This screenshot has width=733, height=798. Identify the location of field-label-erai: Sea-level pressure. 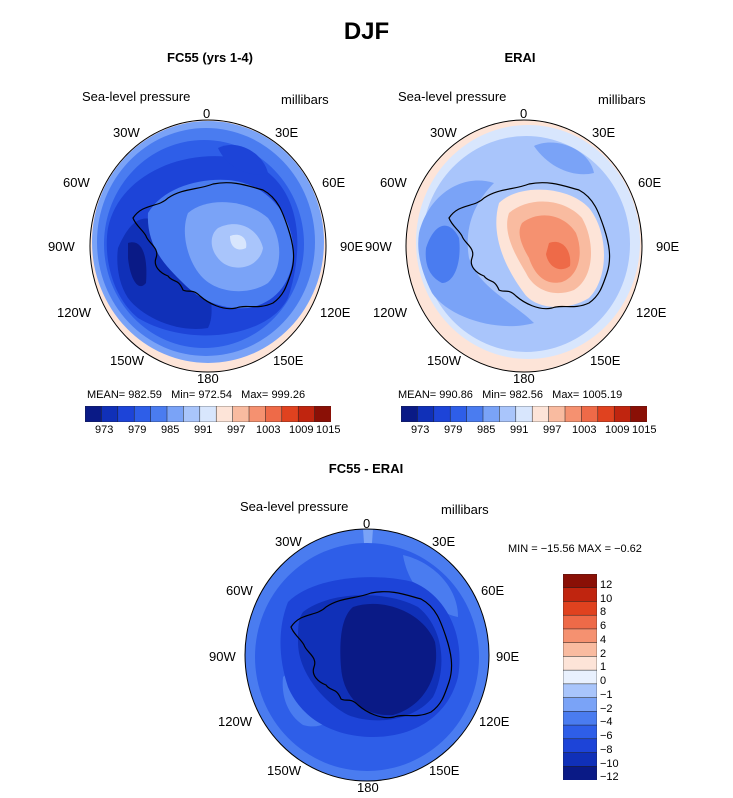
(452, 96).